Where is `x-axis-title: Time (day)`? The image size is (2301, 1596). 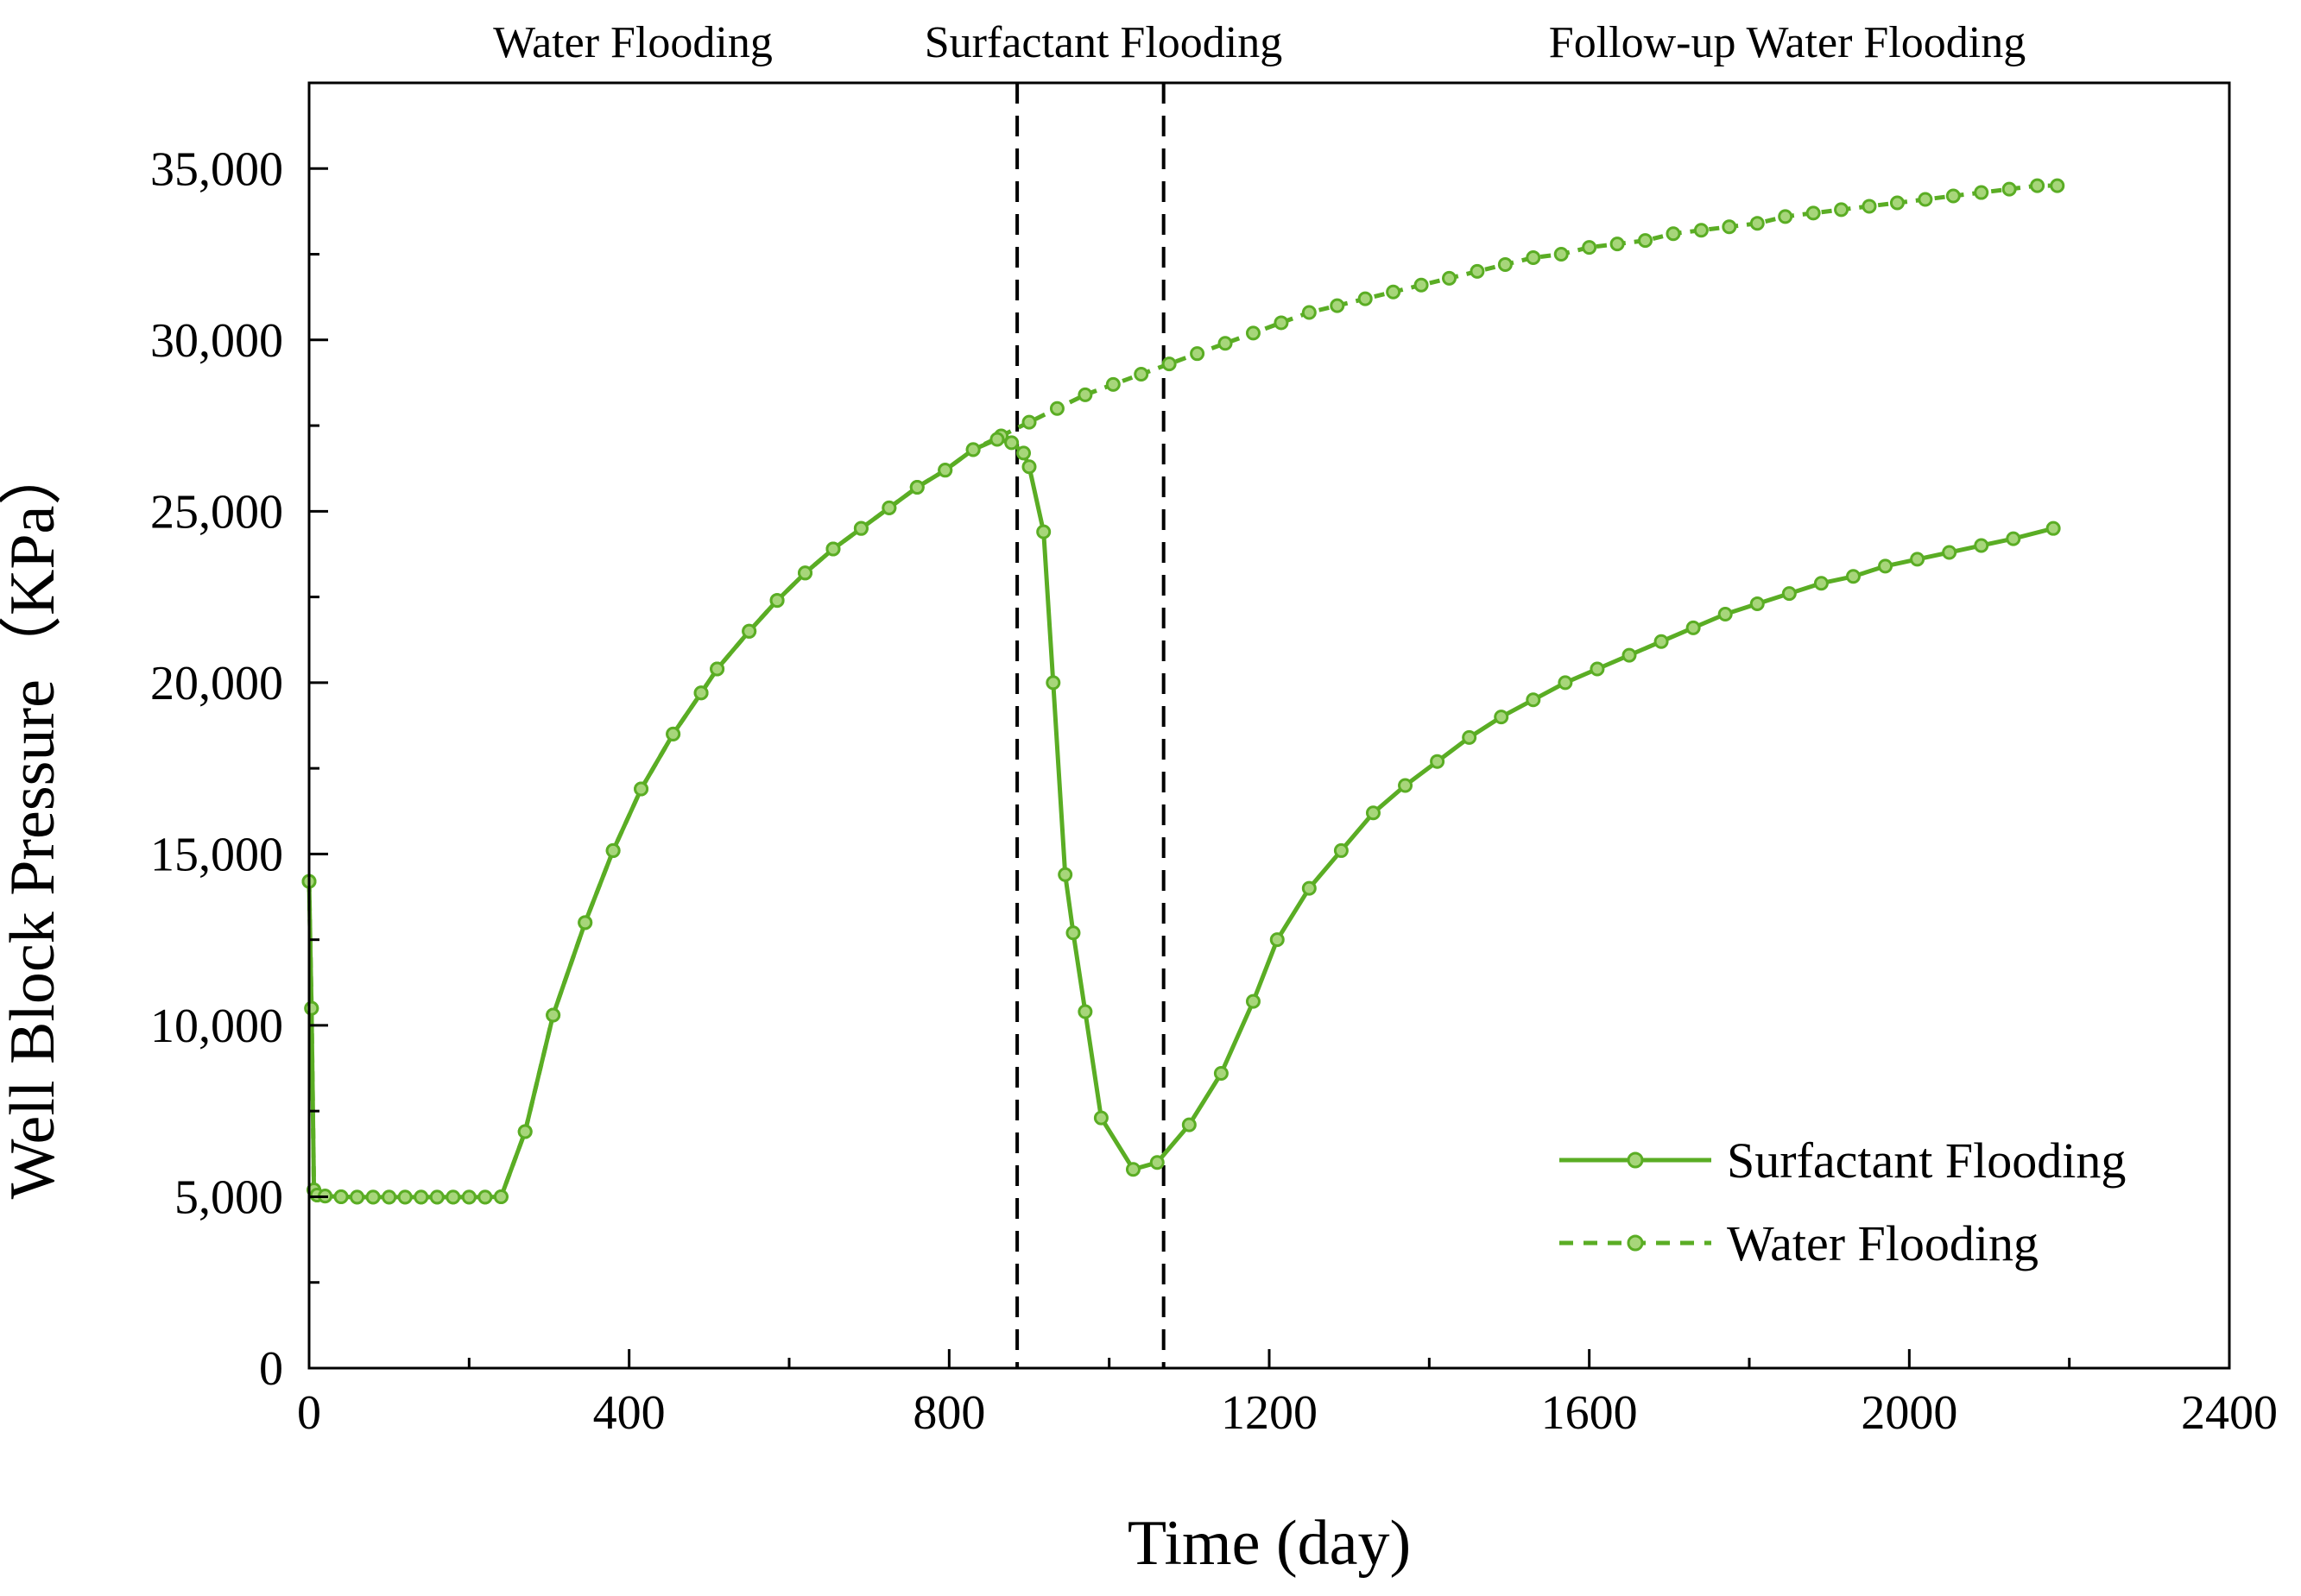
x-axis-title: Time (day) is located at coordinates (1269, 1543).